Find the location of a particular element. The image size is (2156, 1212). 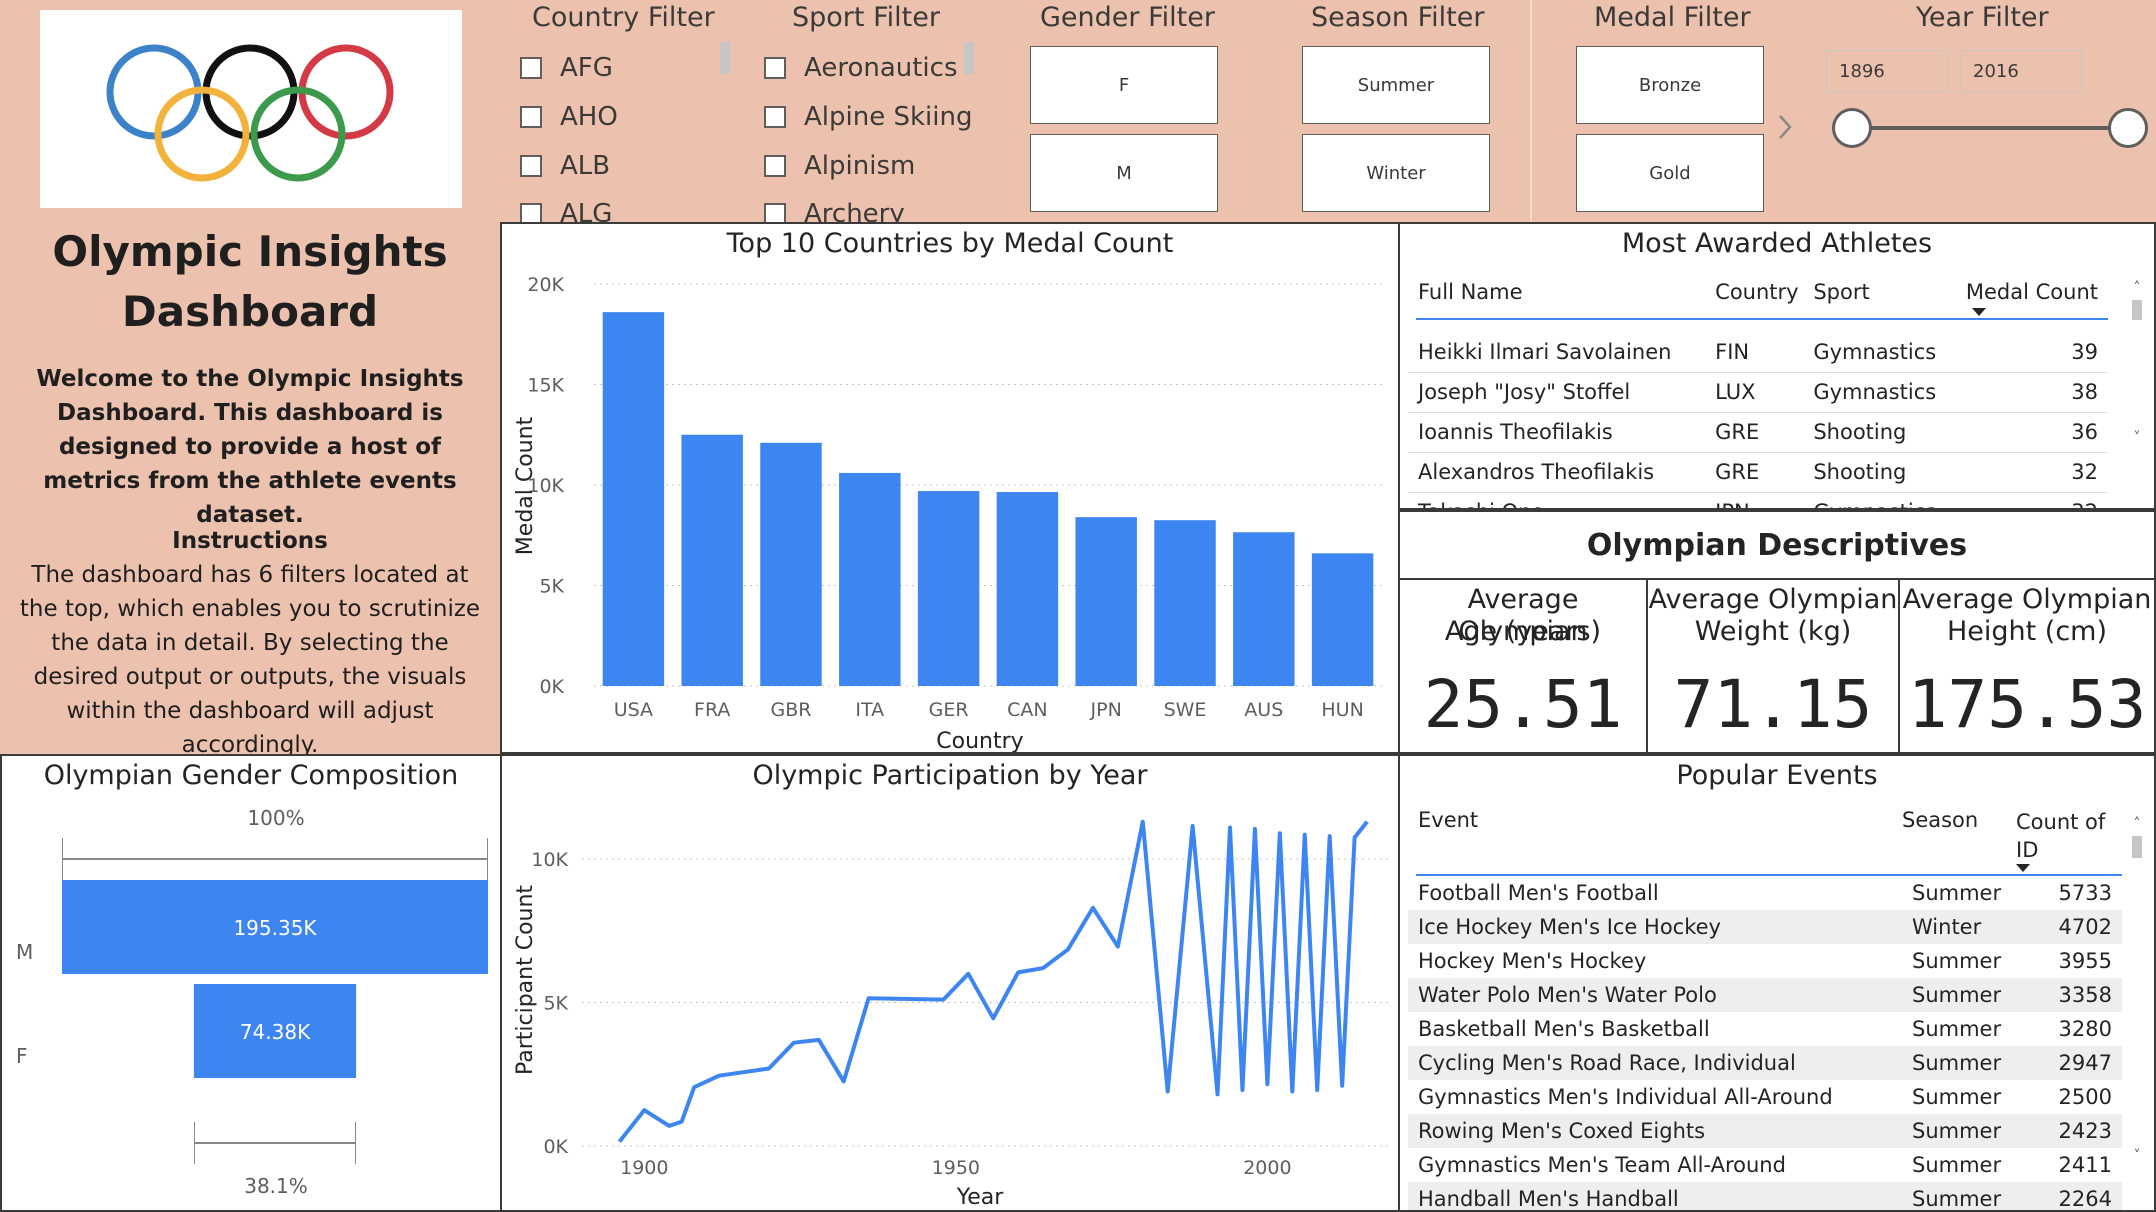

sport-option-aeronautics: Aeronautics is located at coordinates (861, 68).